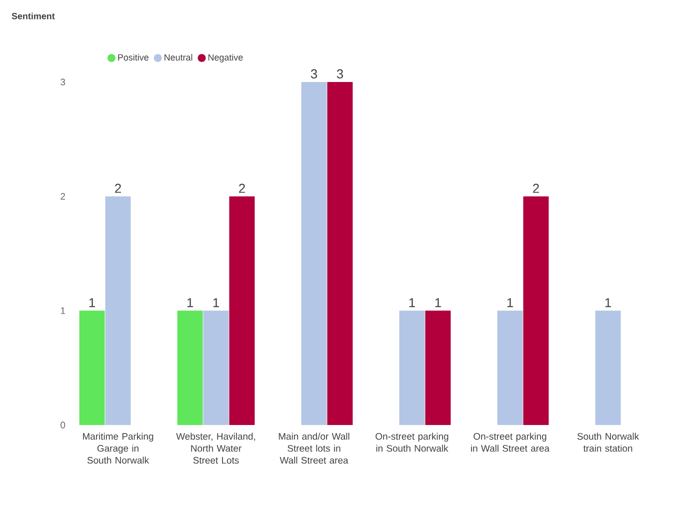 This screenshot has height=505, width=687. What do you see at coordinates (63, 82) in the screenshot?
I see `y-tick-label: 3` at bounding box center [63, 82].